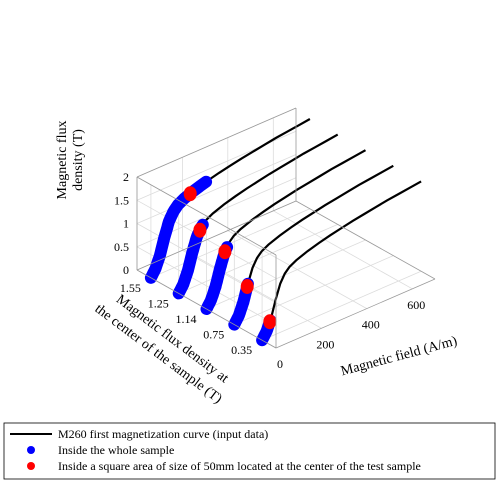  What do you see at coordinates (158, 303) in the screenshot?
I see `y-tick-label-1: 1.25` at bounding box center [158, 303].